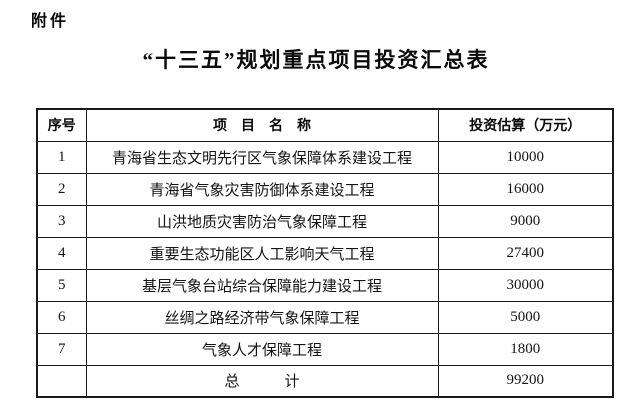 Image resolution: width=632 pixels, height=410 pixels. Describe the element at coordinates (61, 189) in the screenshot. I see `cell-serial: 2` at that location.